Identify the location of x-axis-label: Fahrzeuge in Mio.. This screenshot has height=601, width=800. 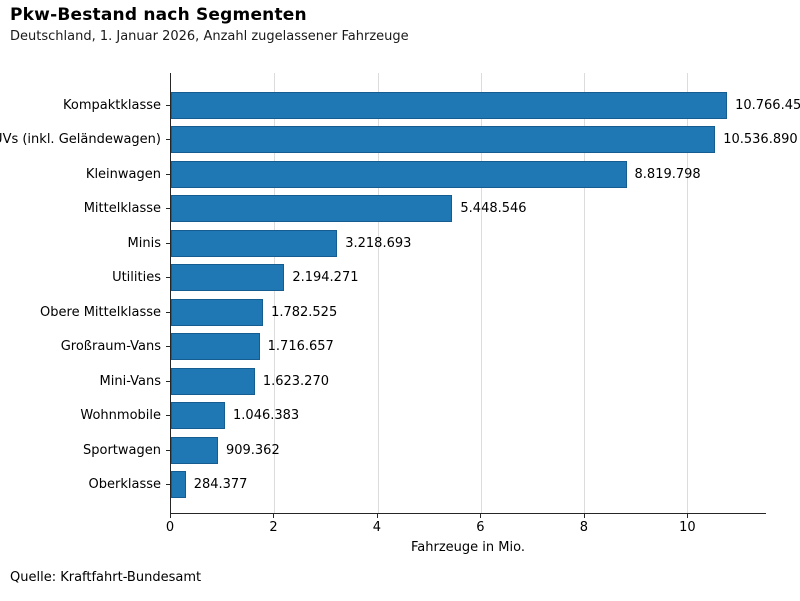
(468, 547).